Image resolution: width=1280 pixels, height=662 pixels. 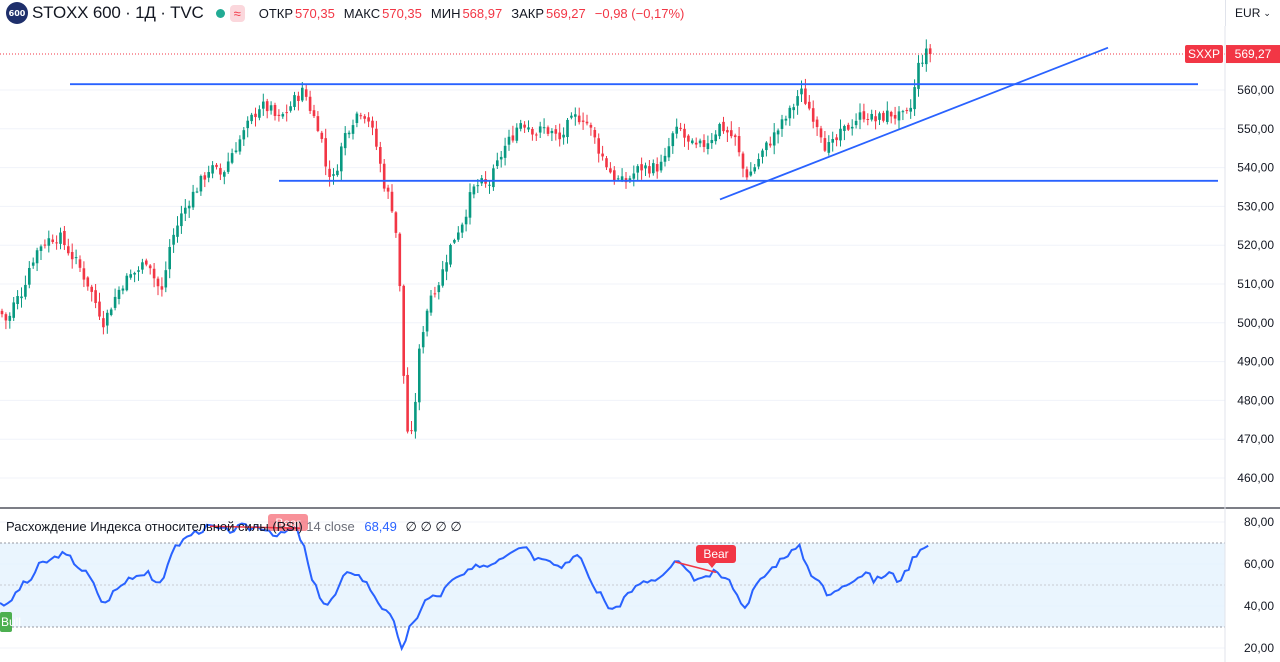 I want to click on bear-label-1-text: Bear, so click(x=287, y=523).